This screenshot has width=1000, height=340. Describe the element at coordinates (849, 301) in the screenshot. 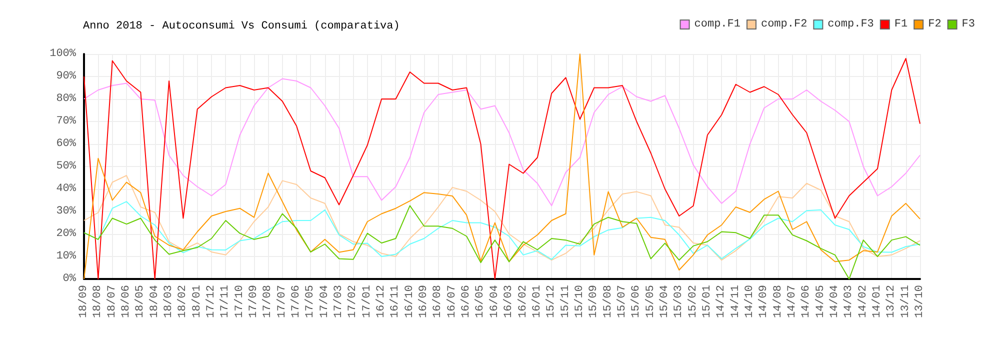

I see `x-tick-label: 14/03` at that location.